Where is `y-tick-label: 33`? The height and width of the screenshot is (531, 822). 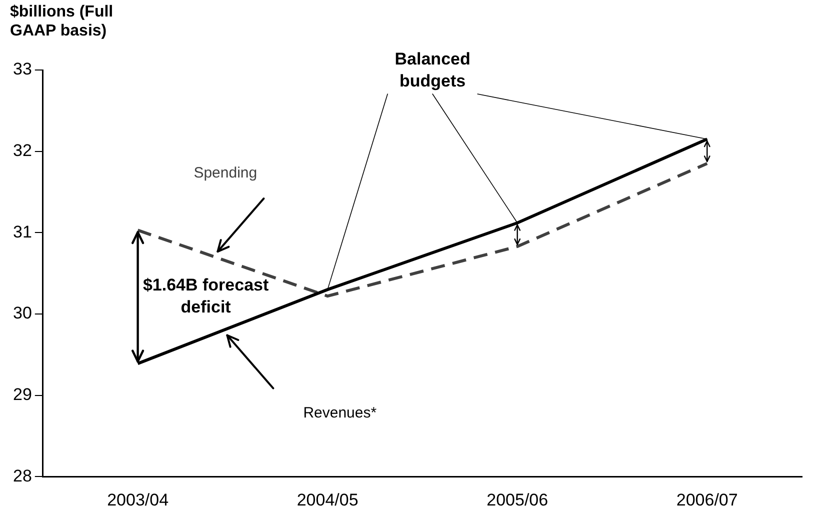
y-tick-label: 33 is located at coordinates (22, 69).